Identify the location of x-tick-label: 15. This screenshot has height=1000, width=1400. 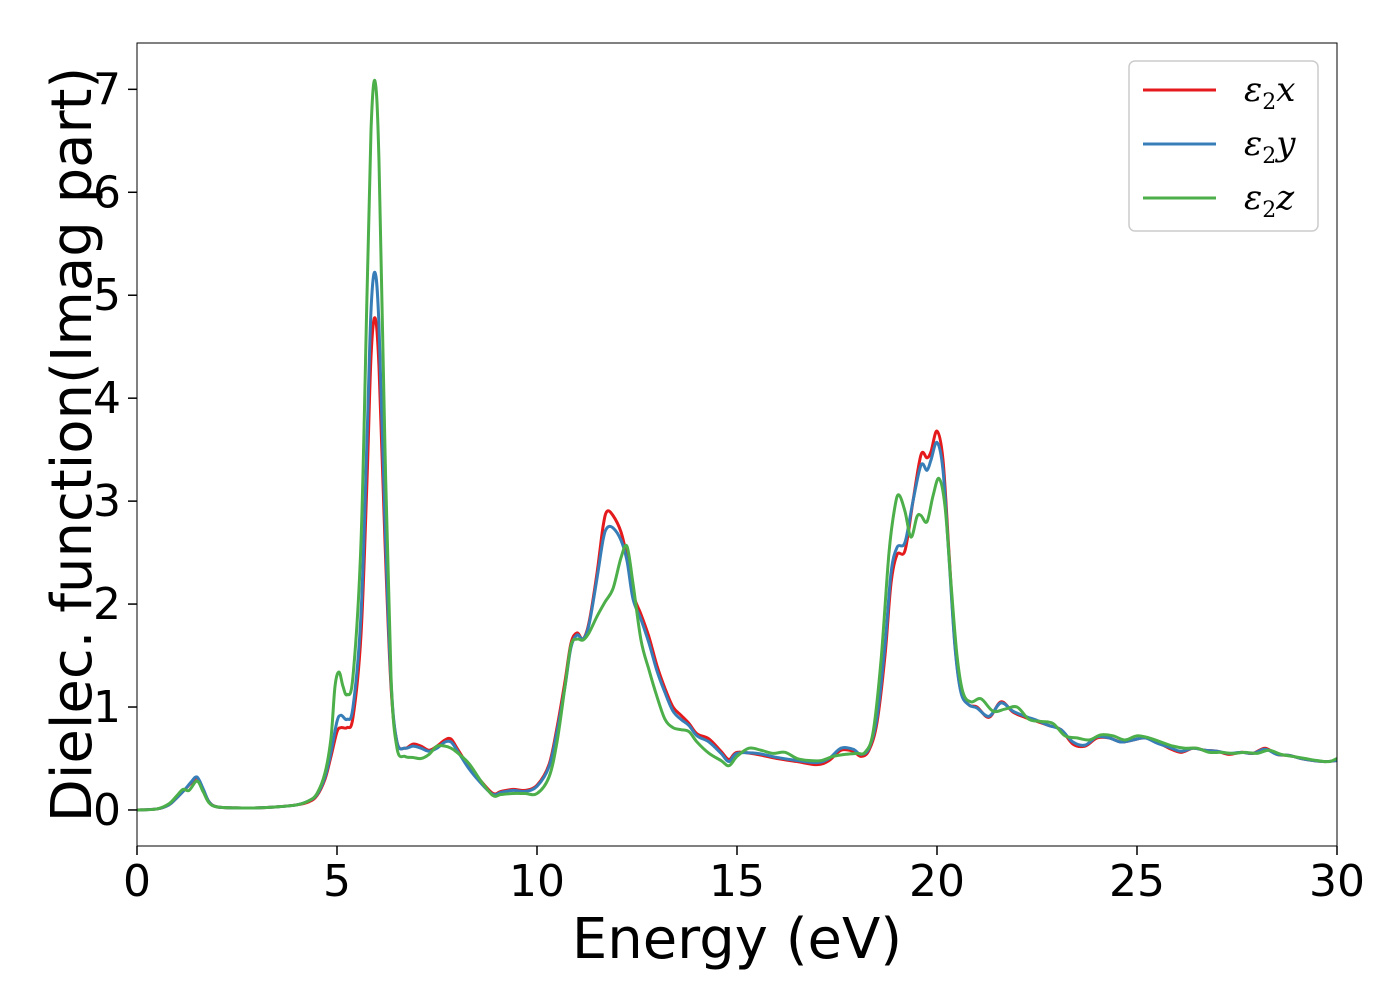
(737, 881).